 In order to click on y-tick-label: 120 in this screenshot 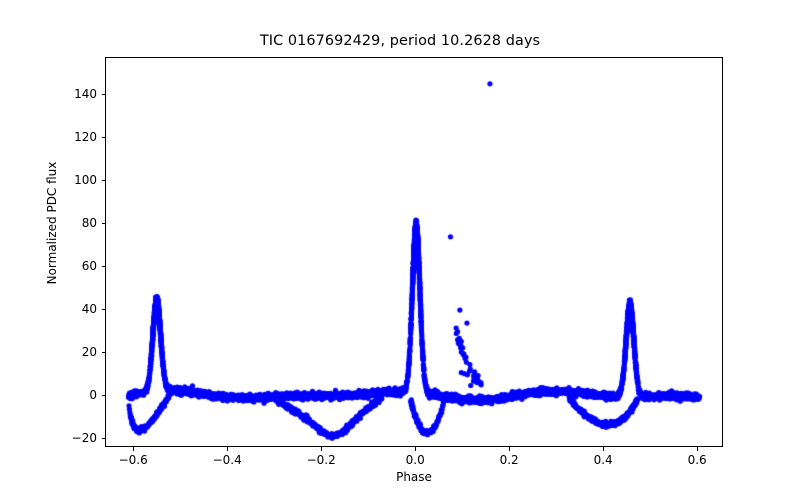, I will do `click(85, 136)`.